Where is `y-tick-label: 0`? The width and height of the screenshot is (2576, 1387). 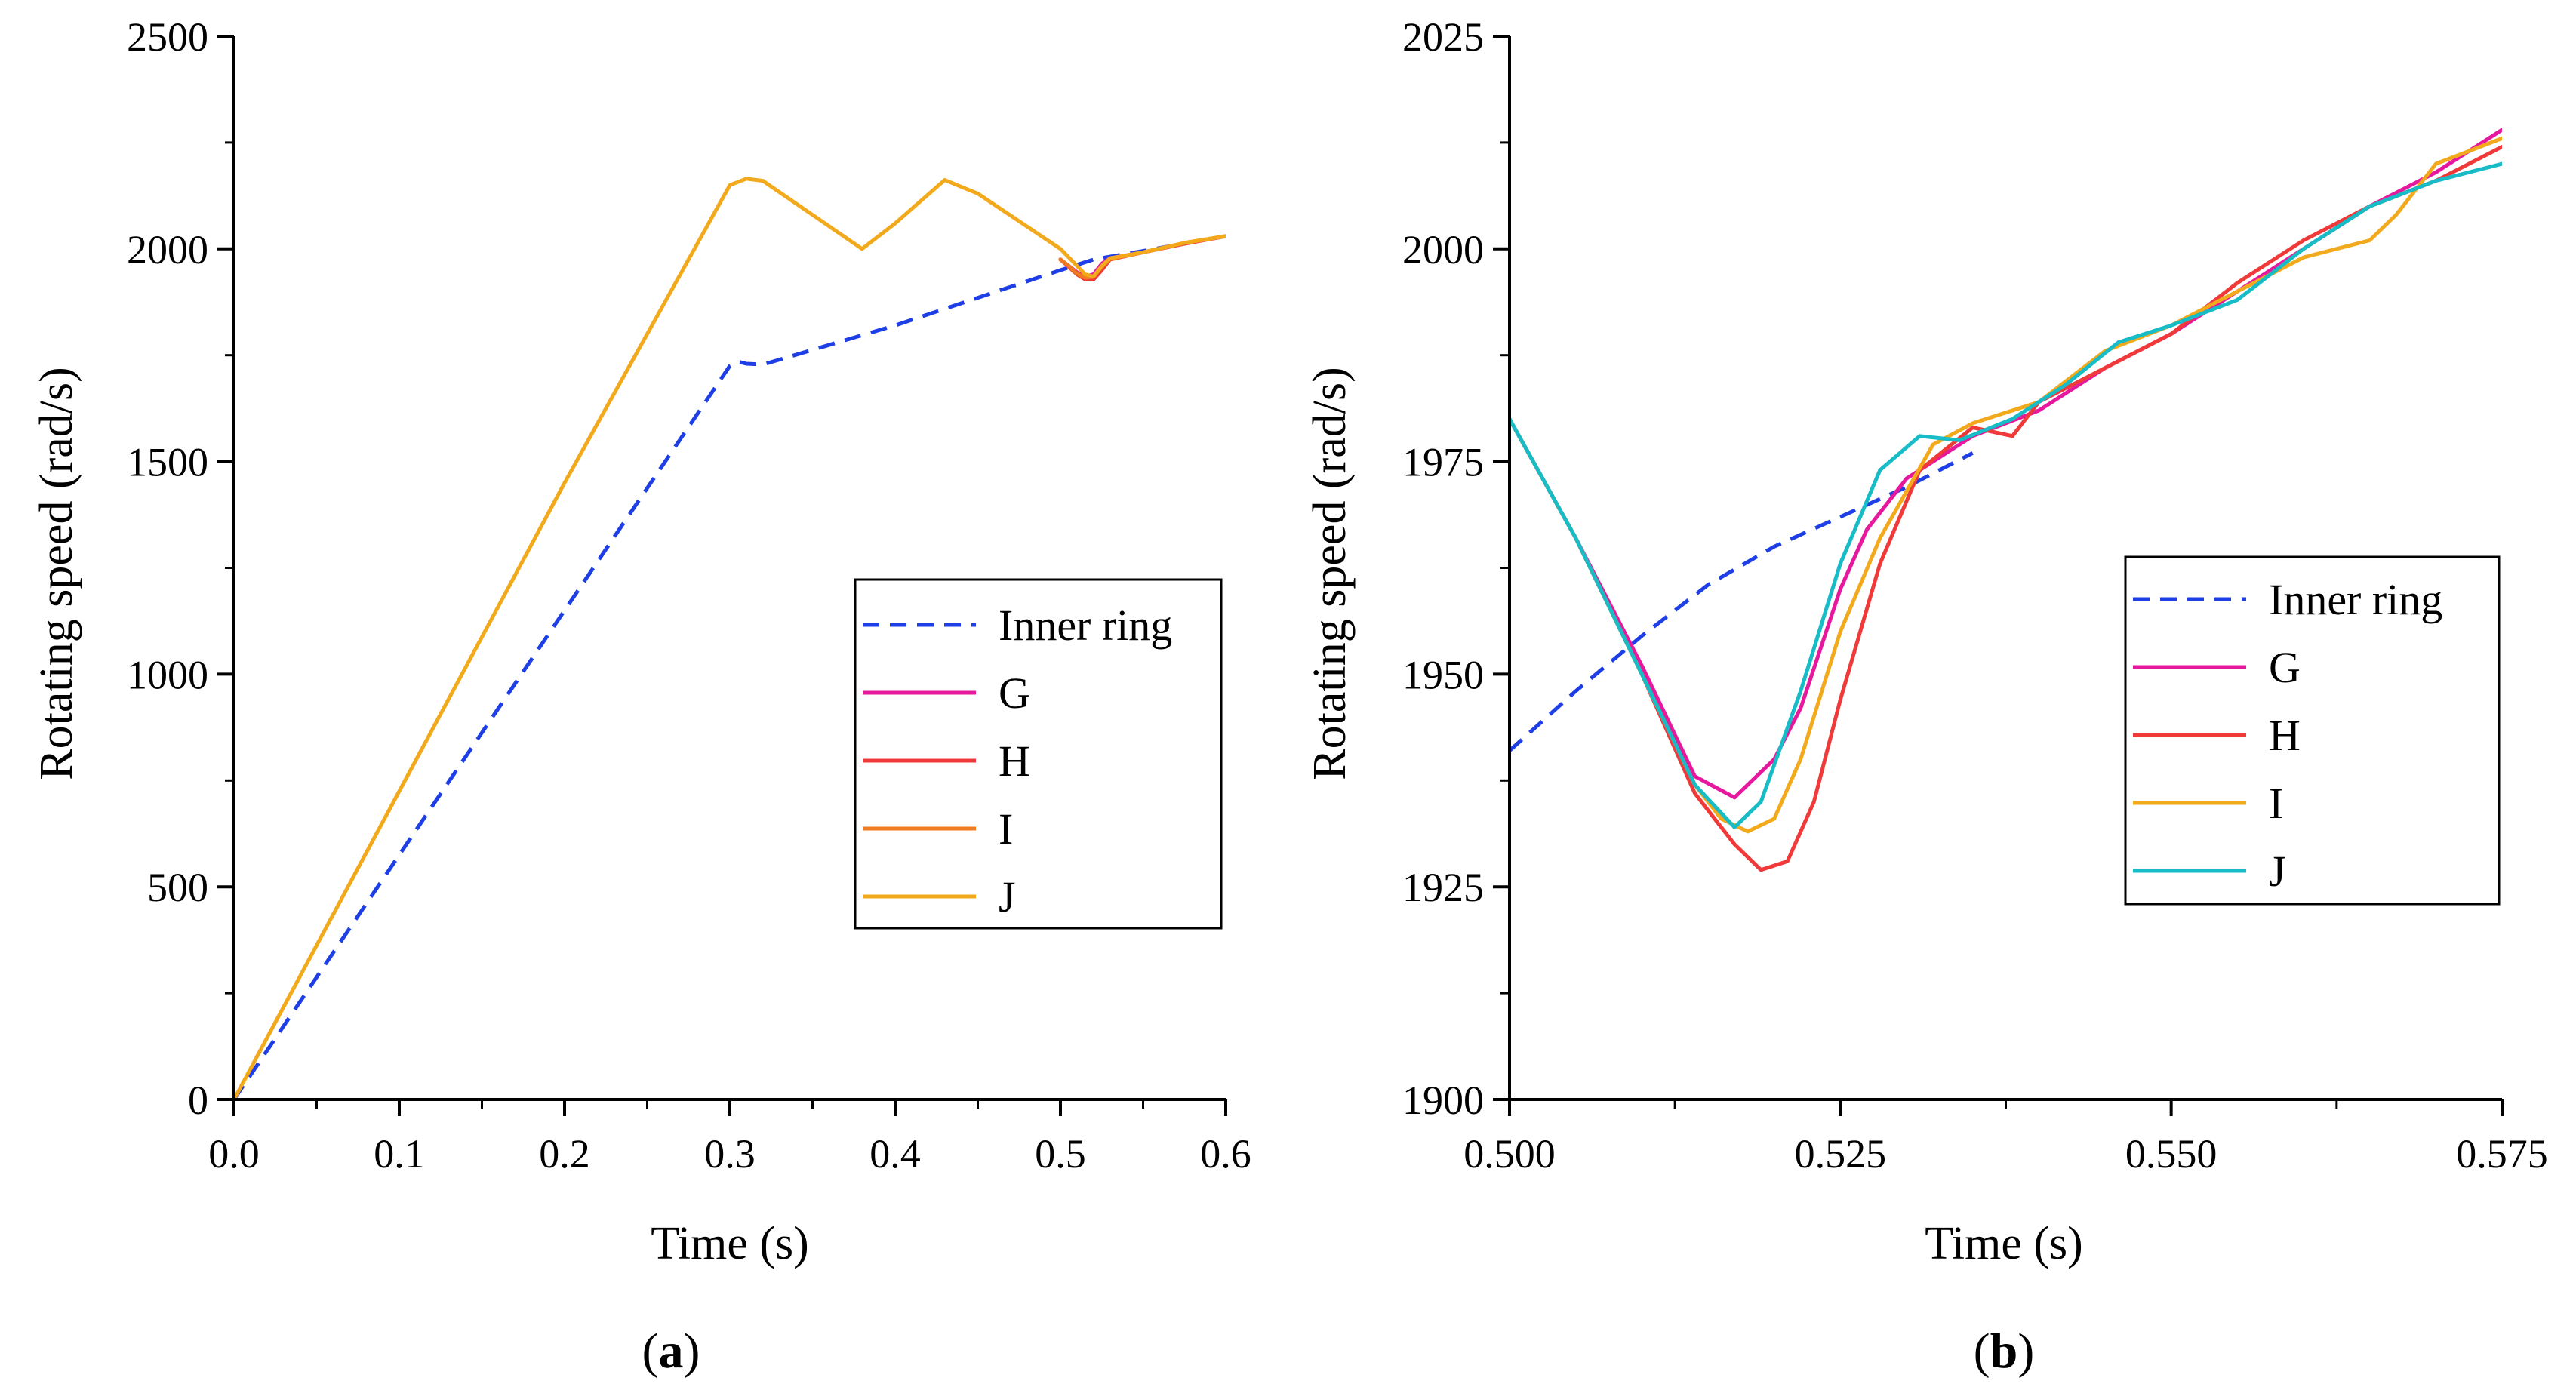 y-tick-label: 0 is located at coordinates (198, 1100).